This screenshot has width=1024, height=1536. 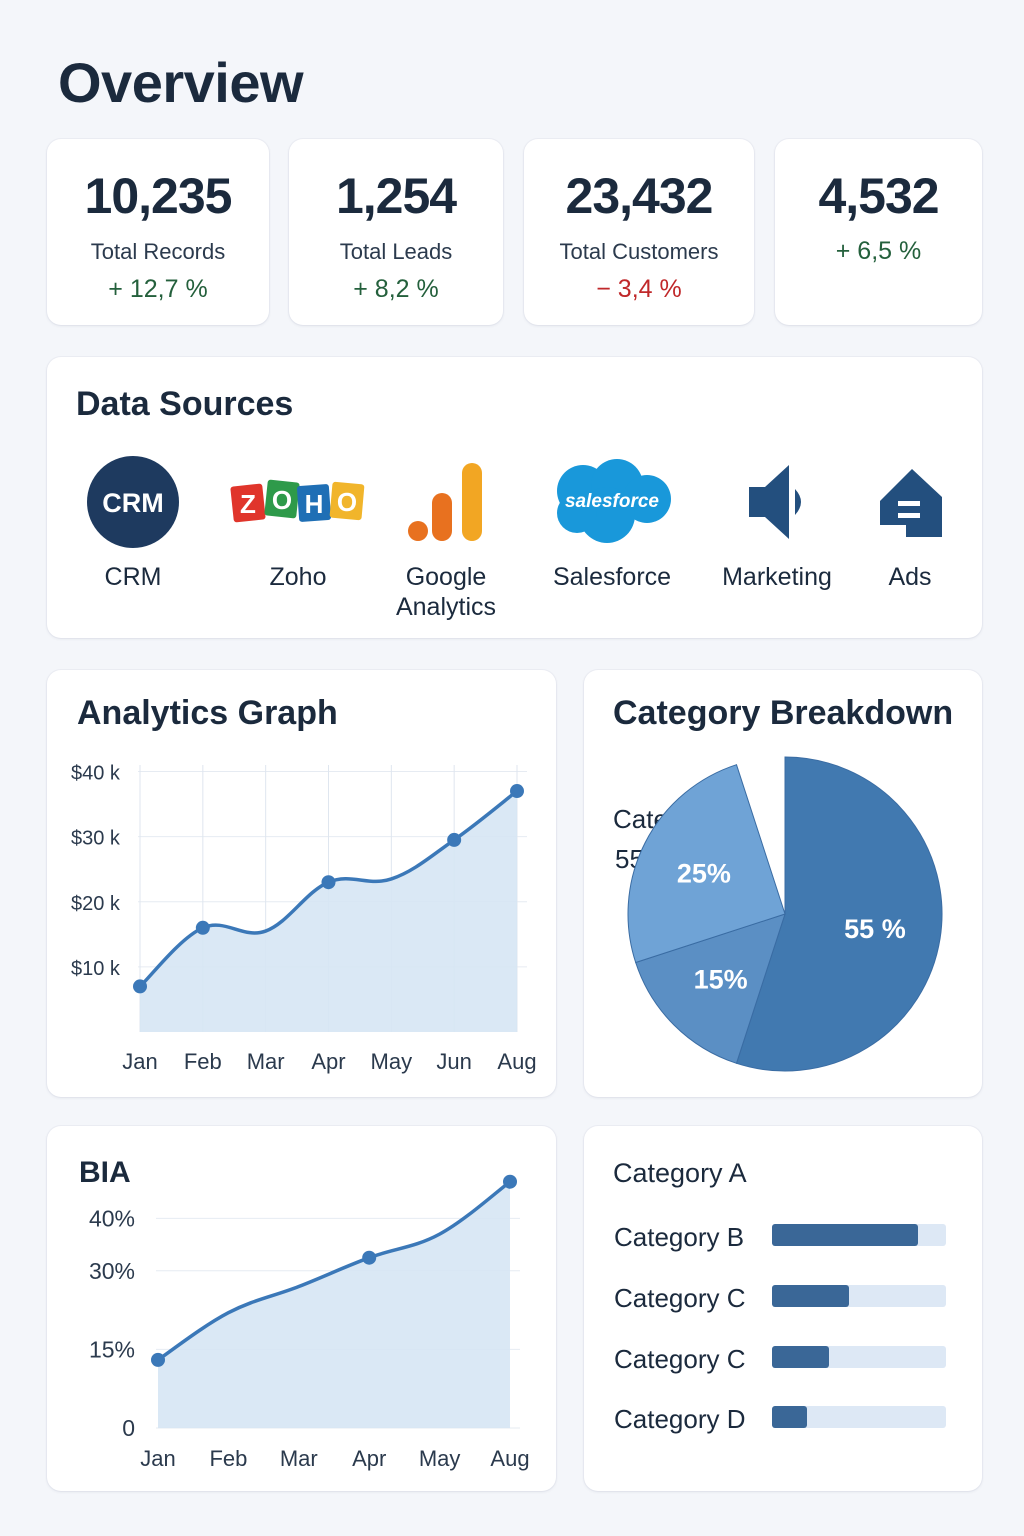 I want to click on source-name: Marketing, so click(x=777, y=577).